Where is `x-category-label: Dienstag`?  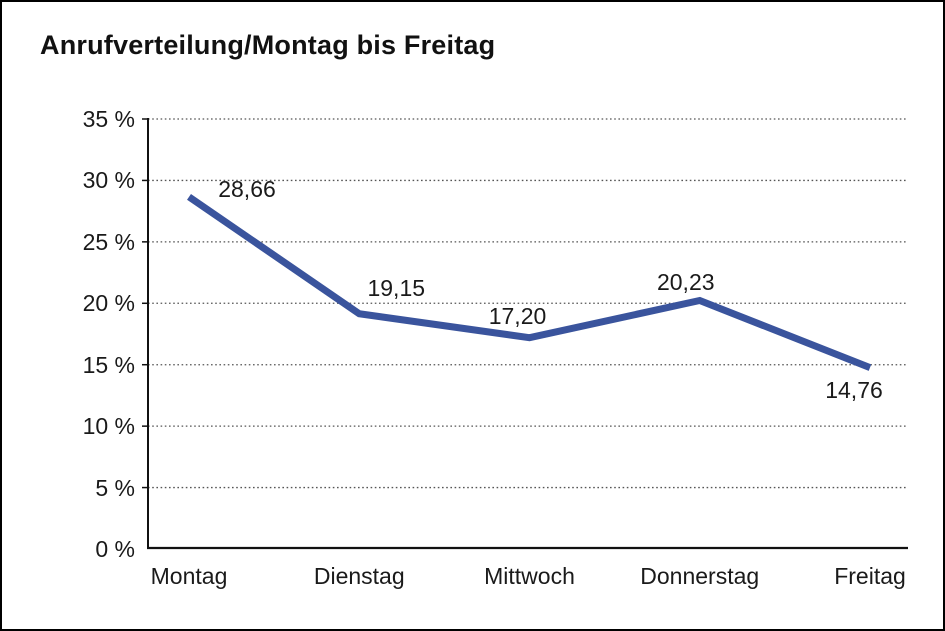
x-category-label: Dienstag is located at coordinates (359, 576).